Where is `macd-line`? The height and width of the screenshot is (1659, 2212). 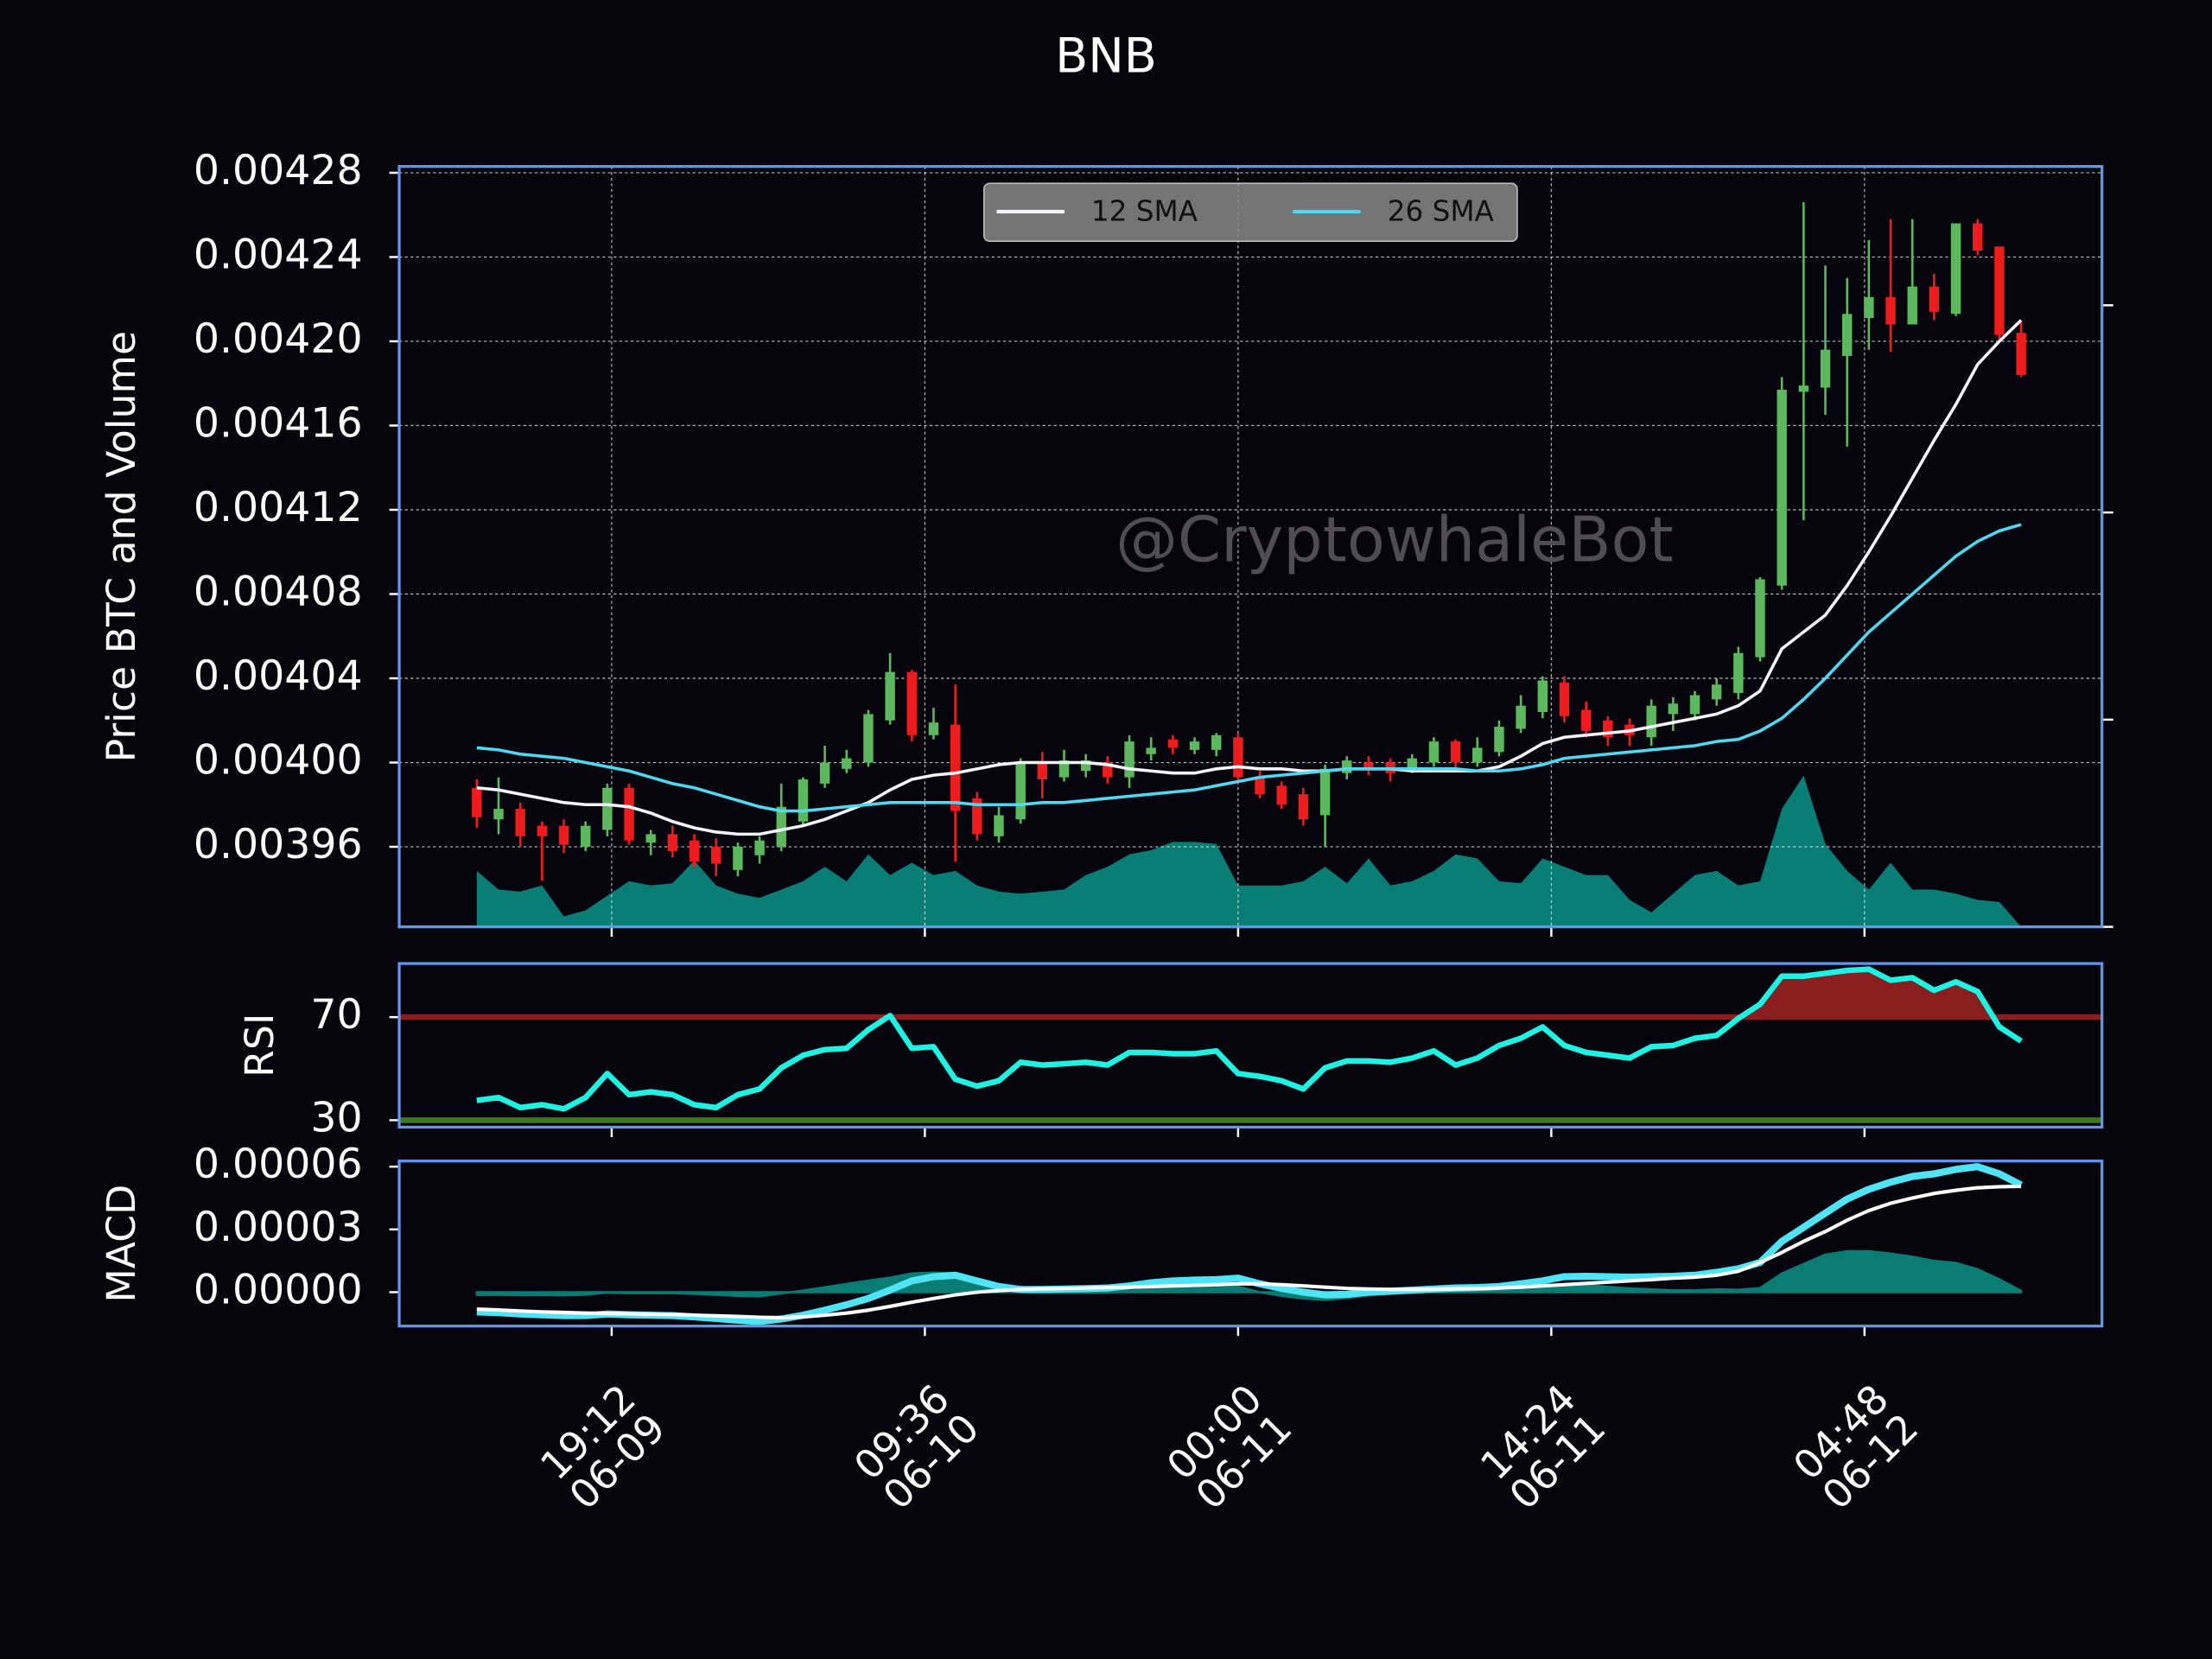
macd-line is located at coordinates (1249, 1244).